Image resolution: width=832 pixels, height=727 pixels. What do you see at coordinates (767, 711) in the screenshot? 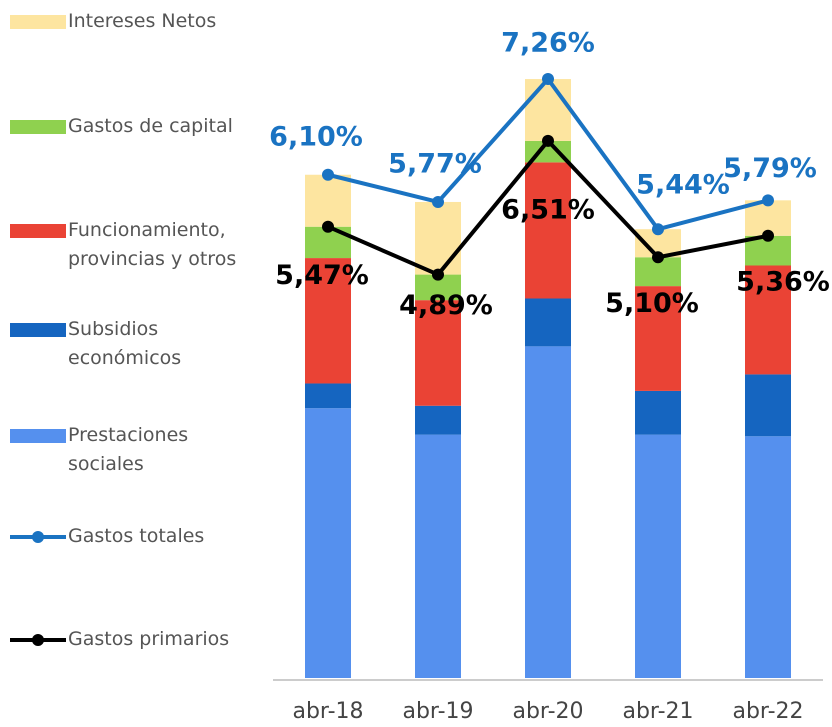
I see `x-tick-label: abr-22` at bounding box center [767, 711].